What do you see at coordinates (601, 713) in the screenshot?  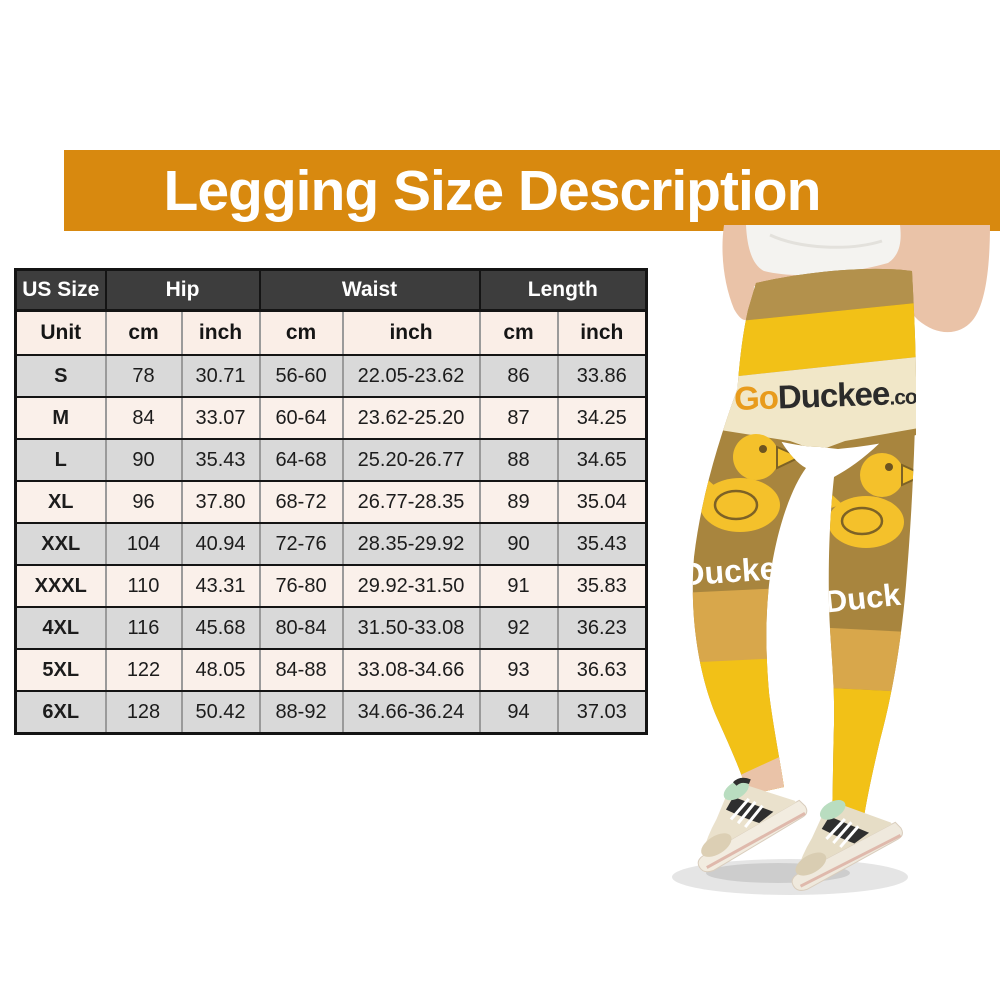 I see `cell-length-inch: 37.03` at bounding box center [601, 713].